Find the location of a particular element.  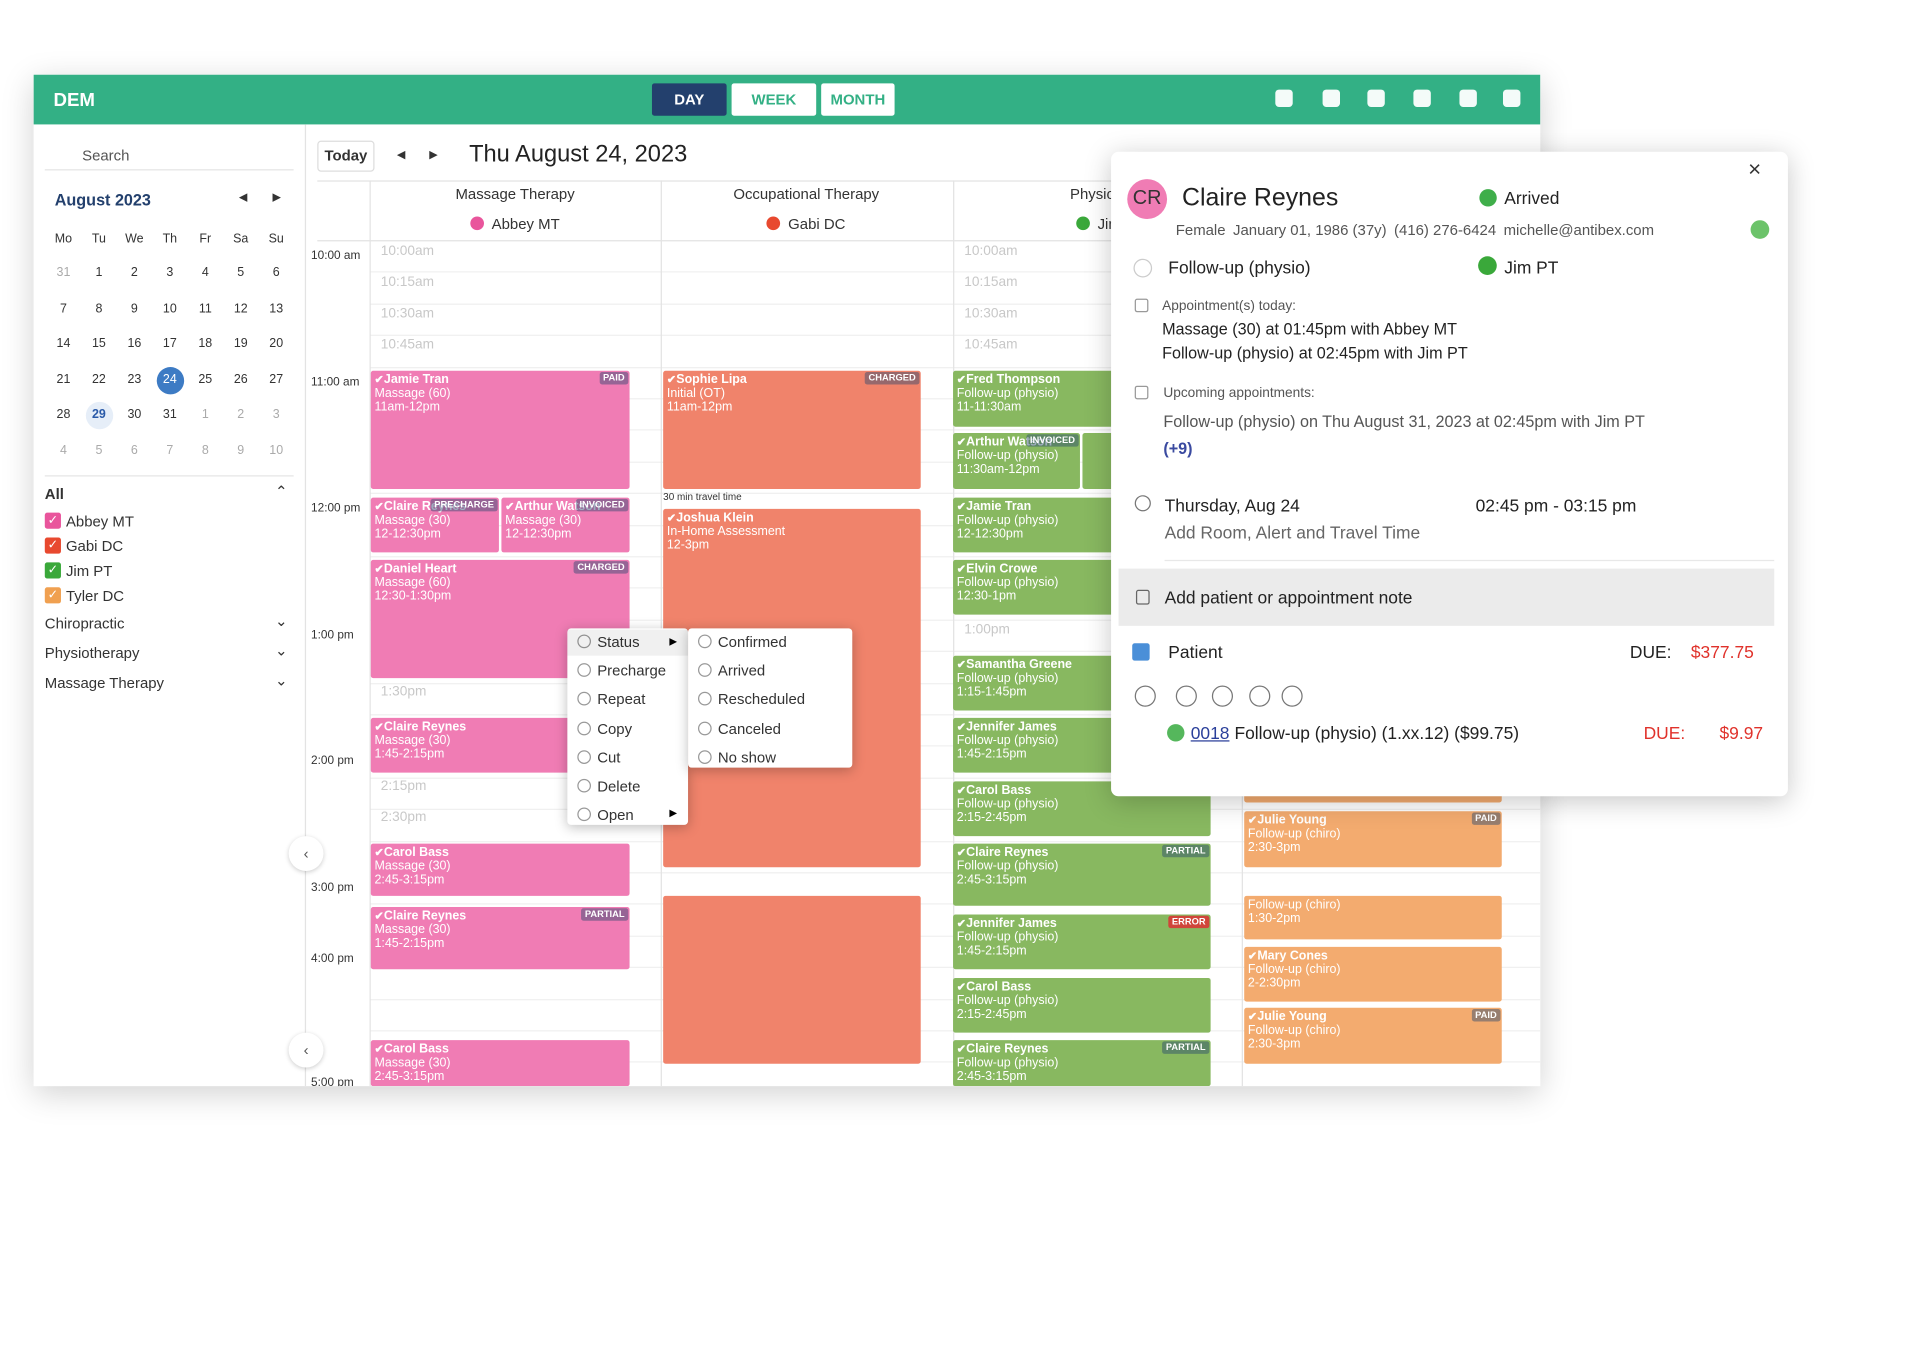

mini-day: 14 is located at coordinates (63, 344).